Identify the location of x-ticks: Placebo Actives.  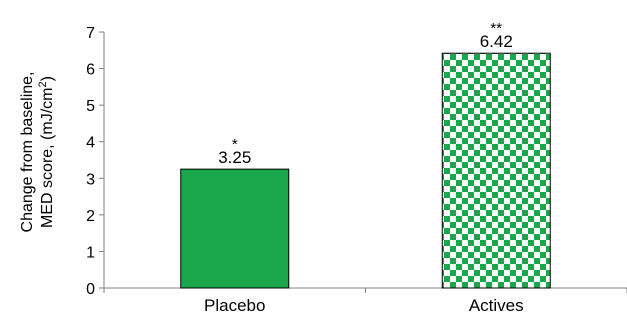
(365, 301).